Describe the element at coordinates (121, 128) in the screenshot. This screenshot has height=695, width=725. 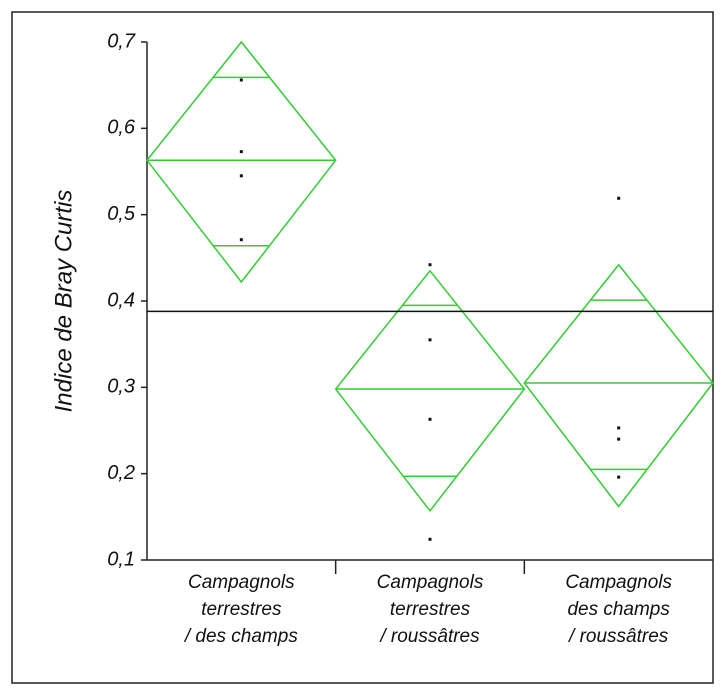
I see `y-tick-label: 0,6` at that location.